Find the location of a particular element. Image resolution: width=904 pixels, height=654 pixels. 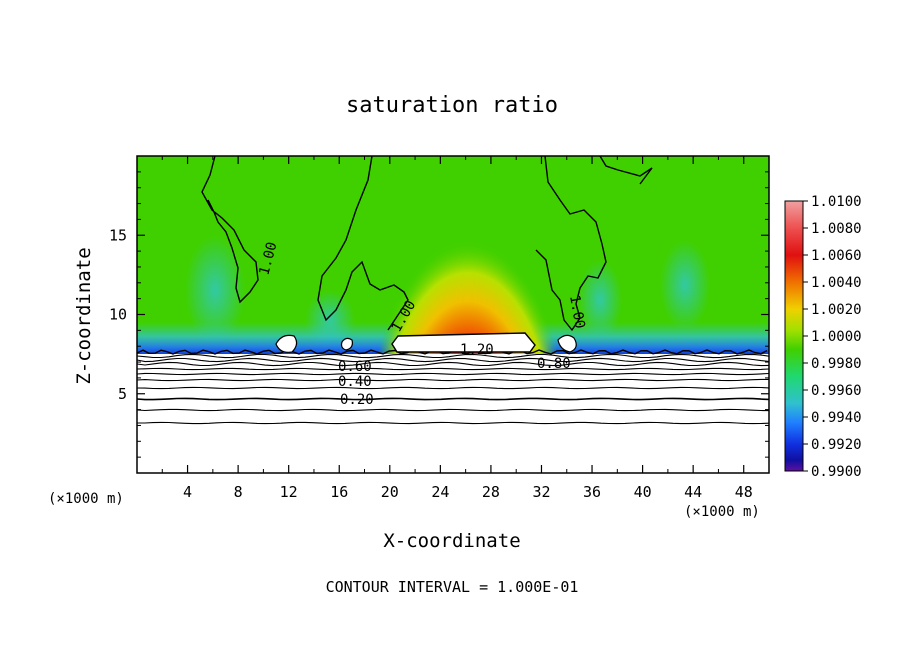

contour-blob-cloud is located at coordinates (463, 342).